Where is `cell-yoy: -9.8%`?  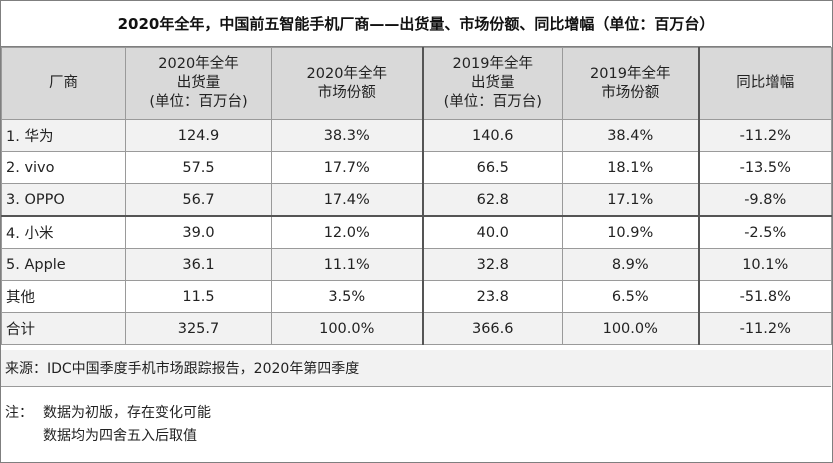 cell-yoy: -9.8% is located at coordinates (764, 200).